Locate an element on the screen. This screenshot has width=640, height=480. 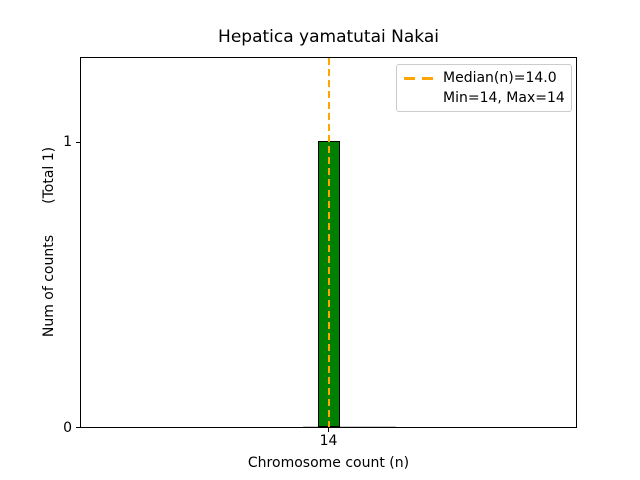
legend-box: Median(n)=14.0 Min=14, Max=14 is located at coordinates (484, 88).